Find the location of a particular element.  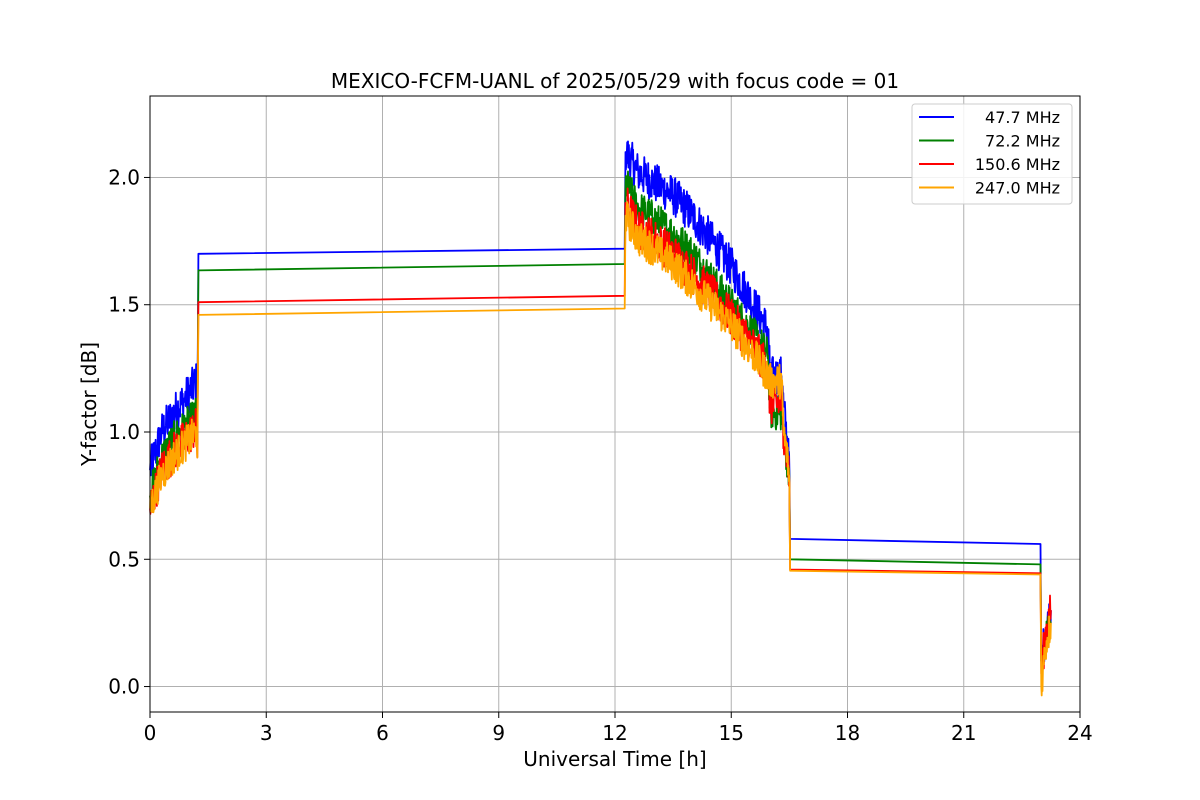

x-tick-label: 21 is located at coordinates (963, 733).